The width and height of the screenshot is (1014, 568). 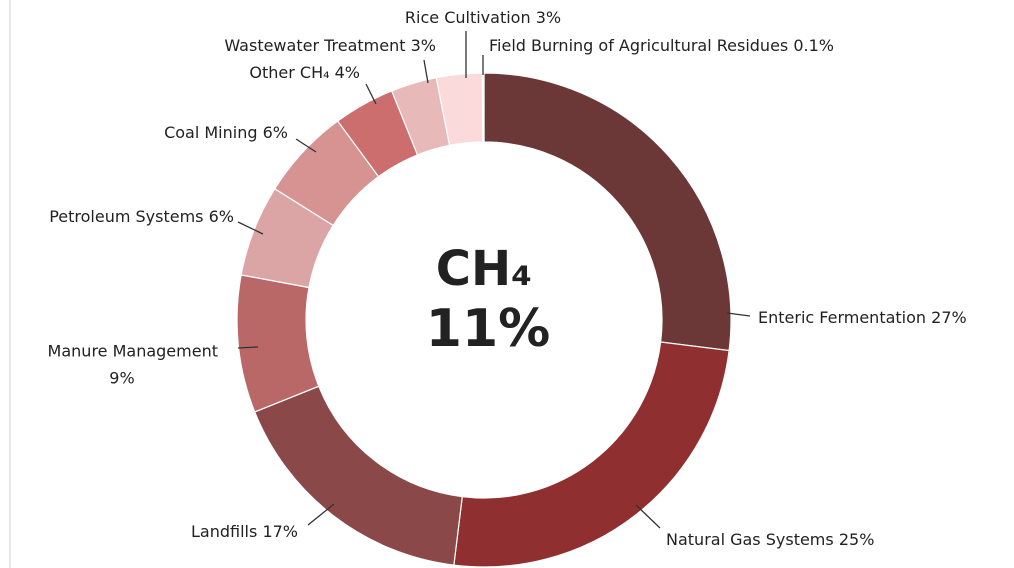 I want to click on value-label: 4%, so click(x=347, y=72).